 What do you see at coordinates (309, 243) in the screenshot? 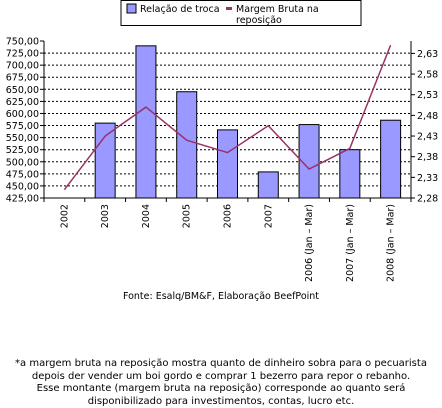
I see `x-tick-label: 2006 (Jan – Mar)` at bounding box center [309, 243].